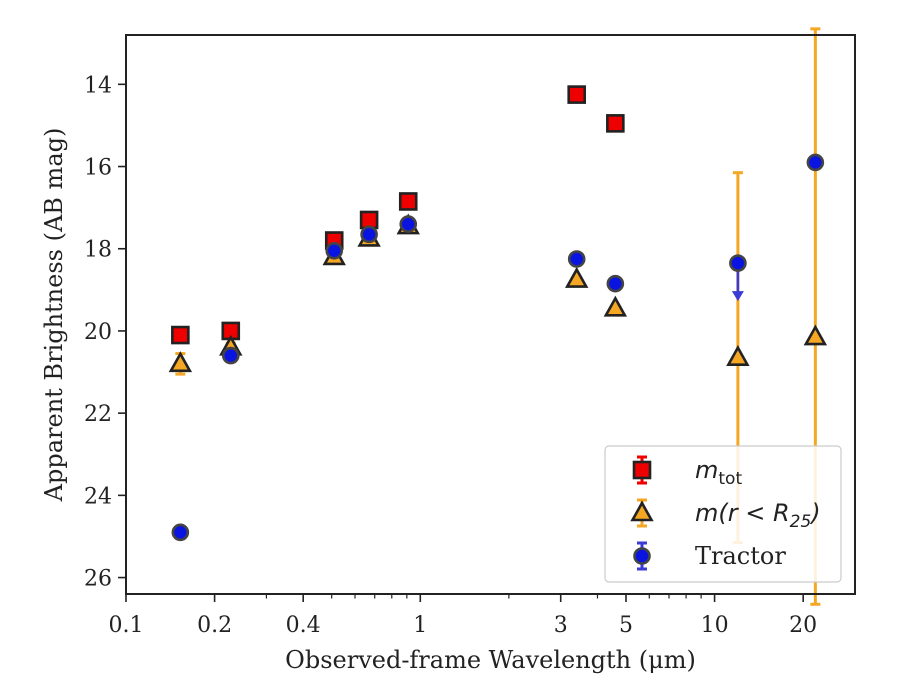  What do you see at coordinates (98, 250) in the screenshot?
I see `y-tick-label: 18` at bounding box center [98, 250].